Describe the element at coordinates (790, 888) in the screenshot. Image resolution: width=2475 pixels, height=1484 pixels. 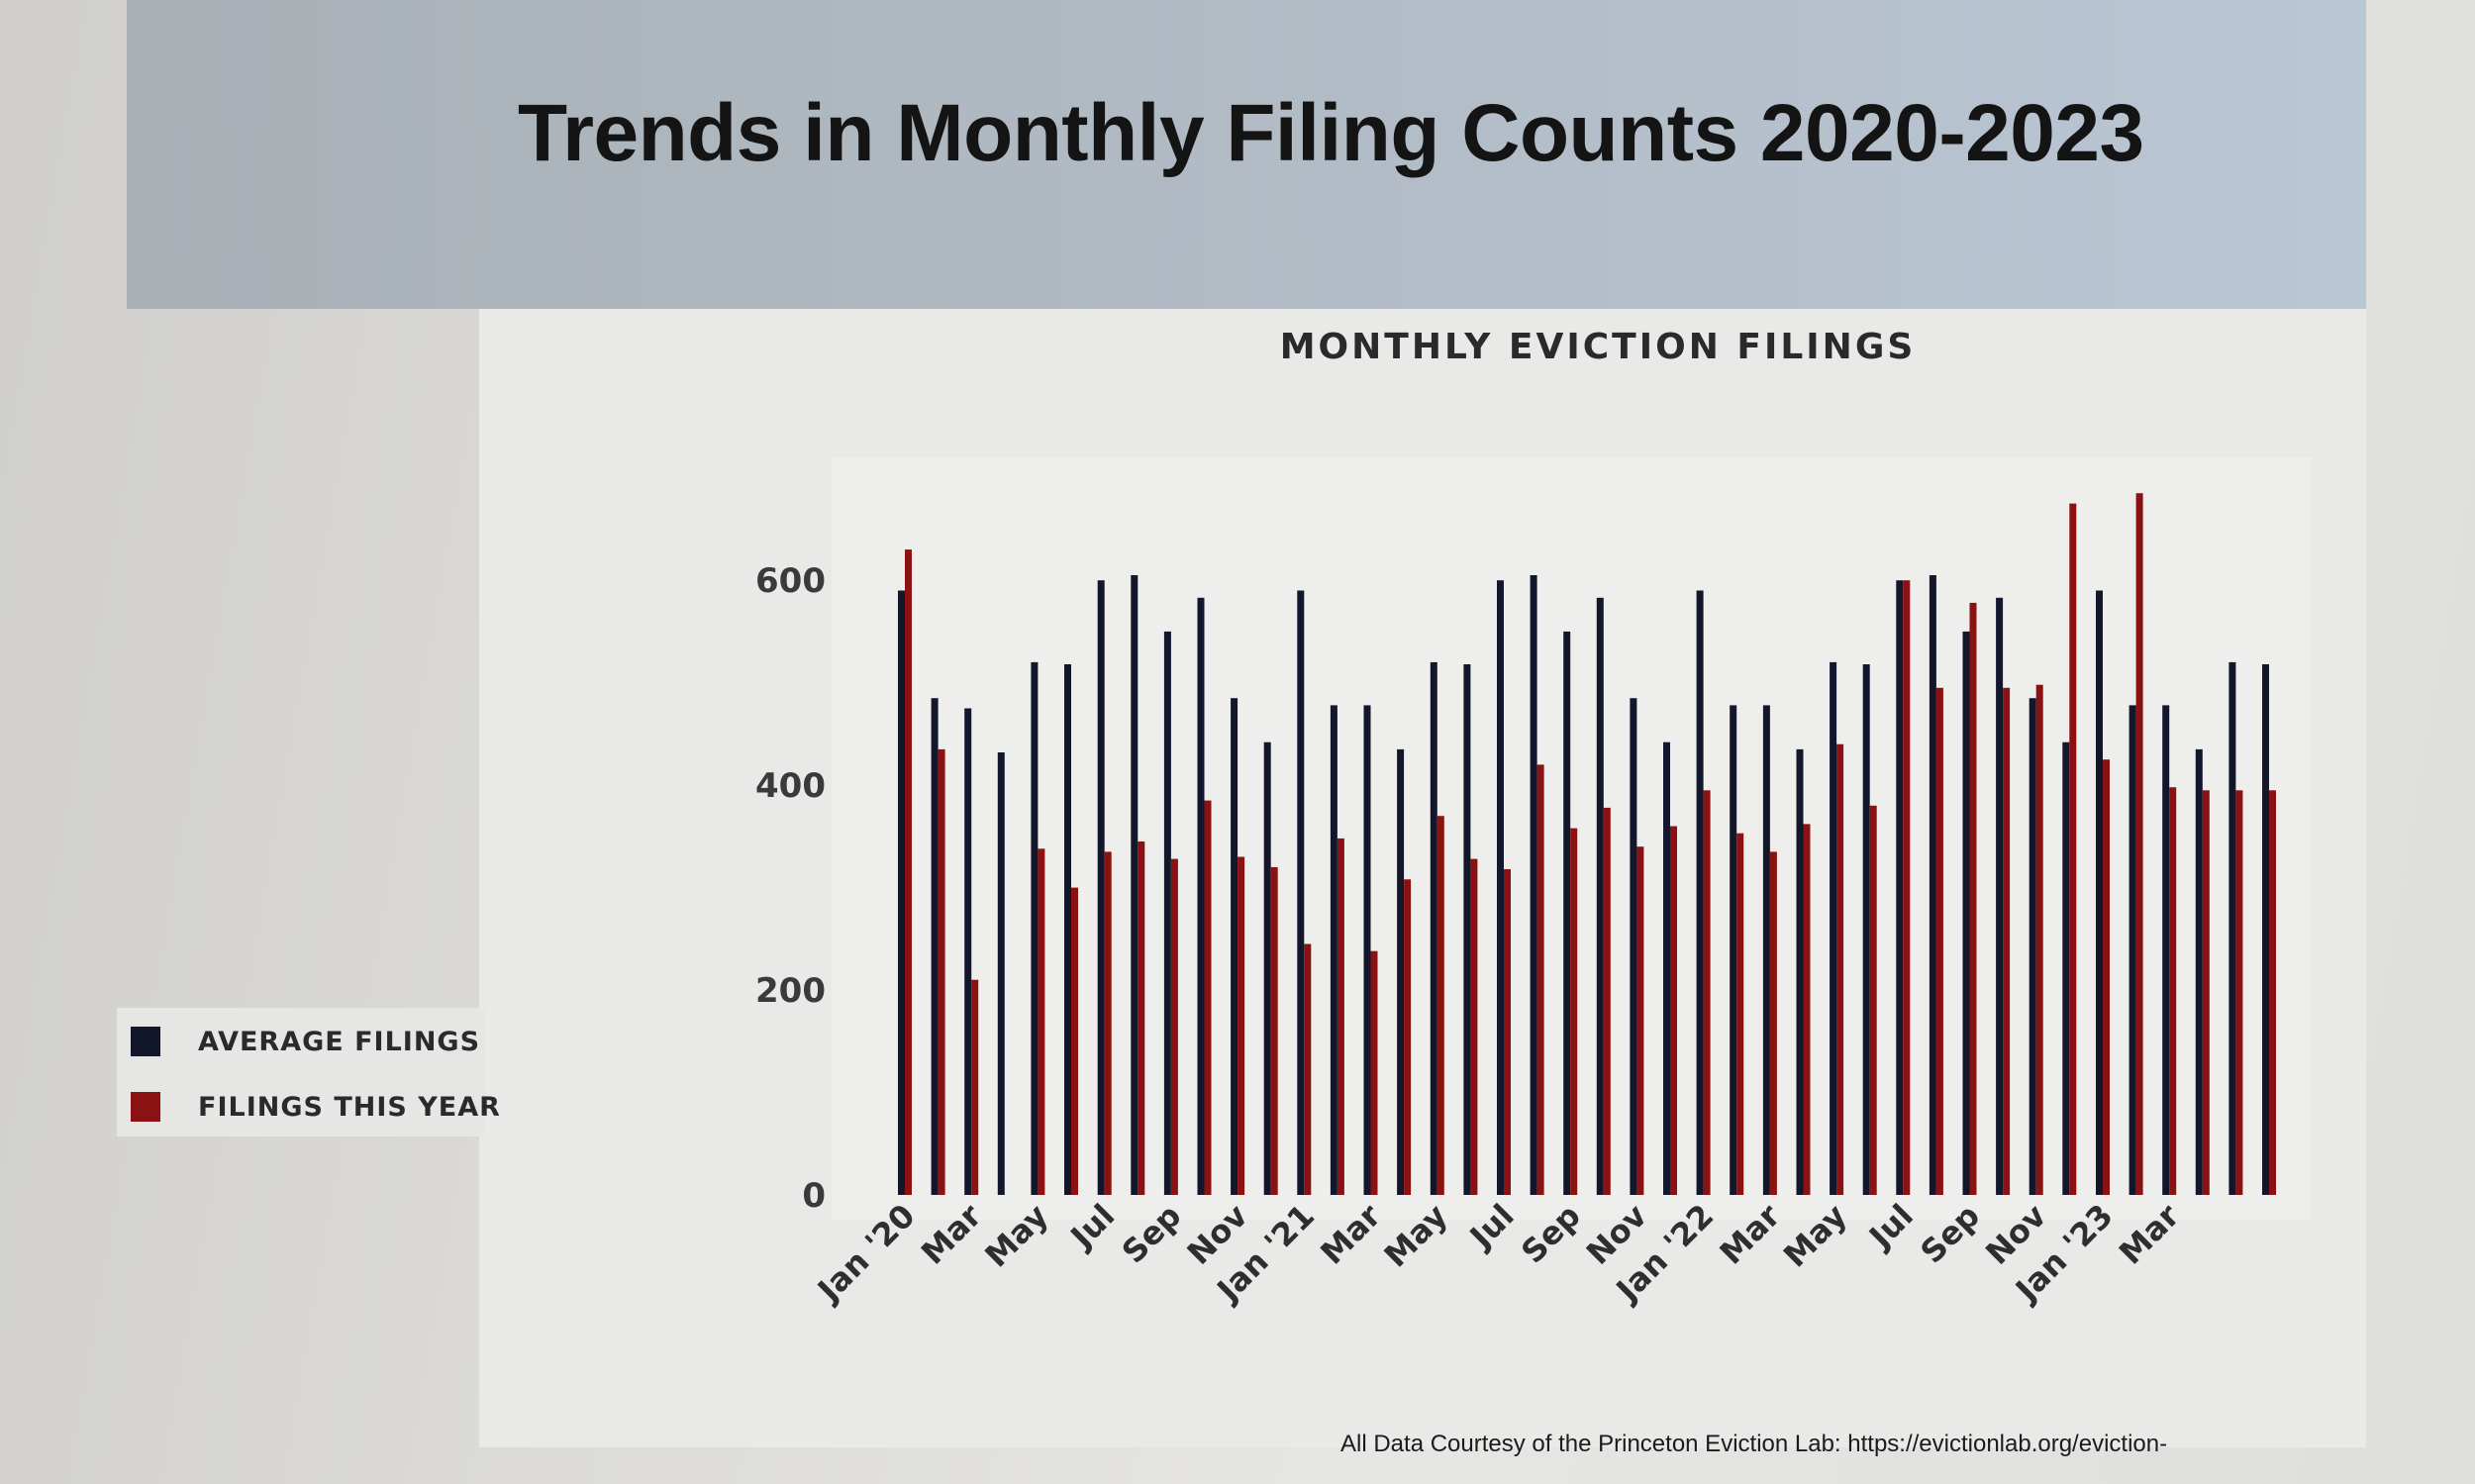
I see `y-axis: 0 200 400 600` at that location.